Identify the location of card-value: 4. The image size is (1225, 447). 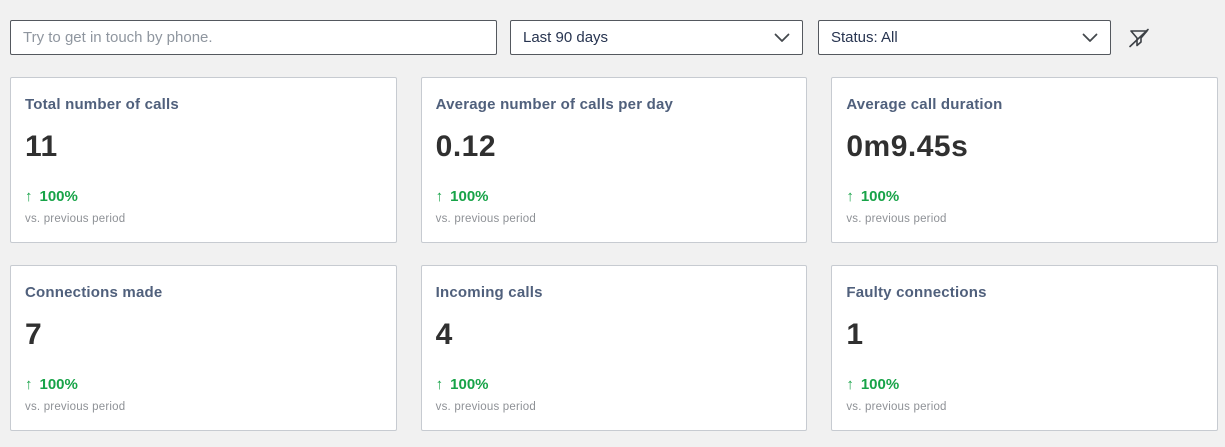
(444, 334).